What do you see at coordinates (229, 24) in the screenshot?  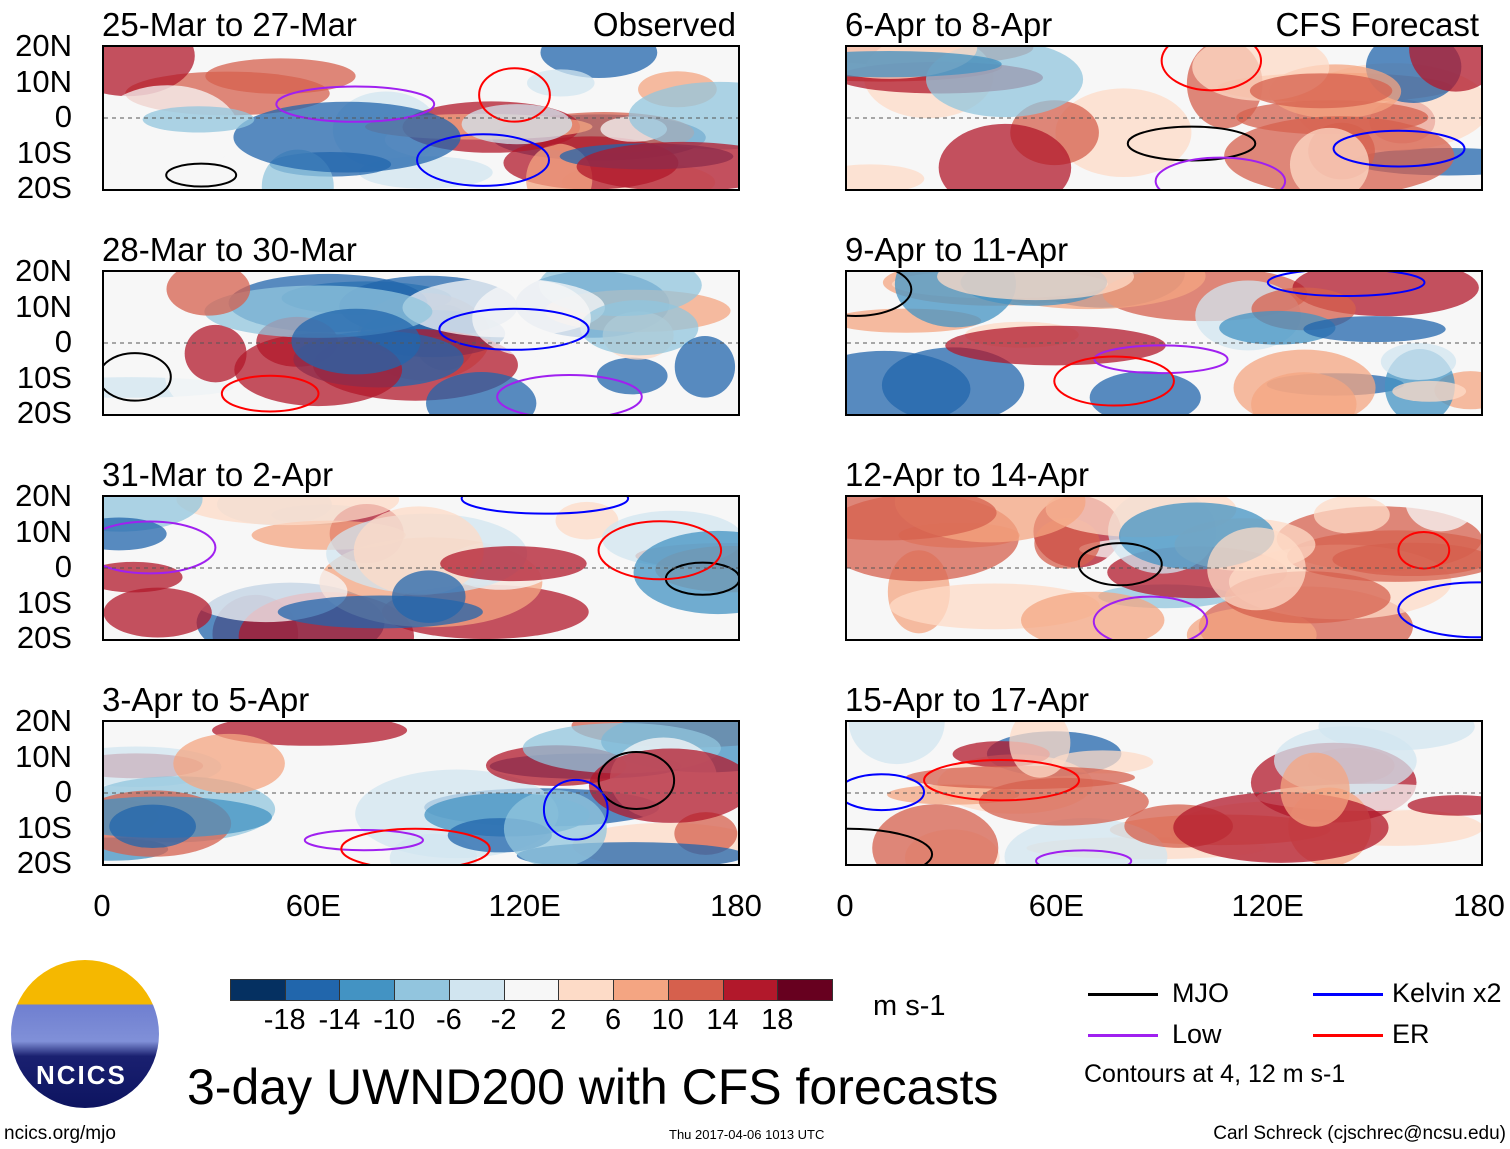 I see `panel-title: 25-Mar to 27-Mar` at bounding box center [229, 24].